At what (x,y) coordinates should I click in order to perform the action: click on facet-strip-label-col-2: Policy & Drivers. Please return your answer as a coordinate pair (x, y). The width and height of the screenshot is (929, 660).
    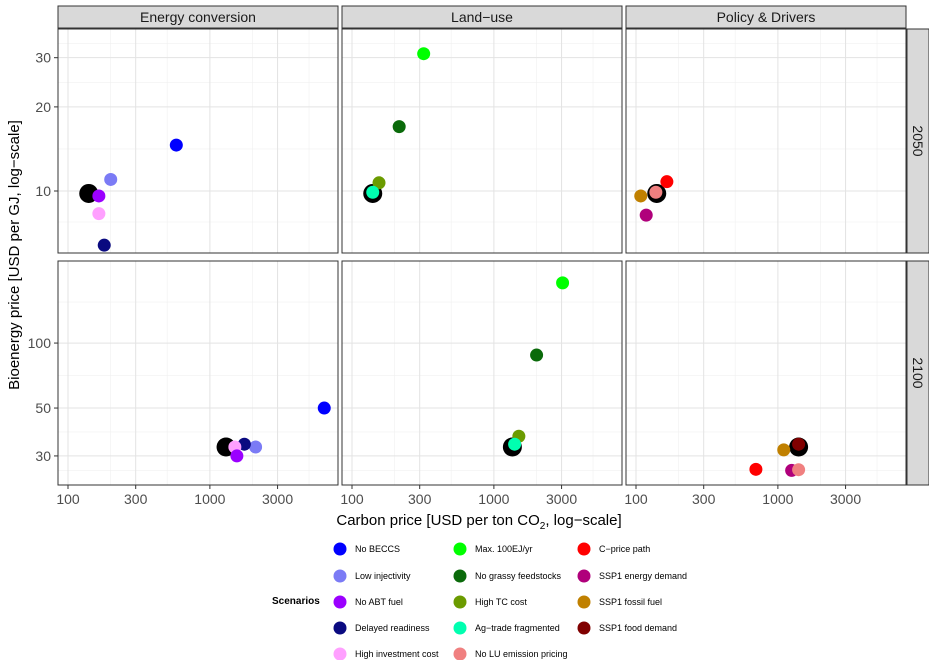
    Looking at the image, I should click on (766, 17).